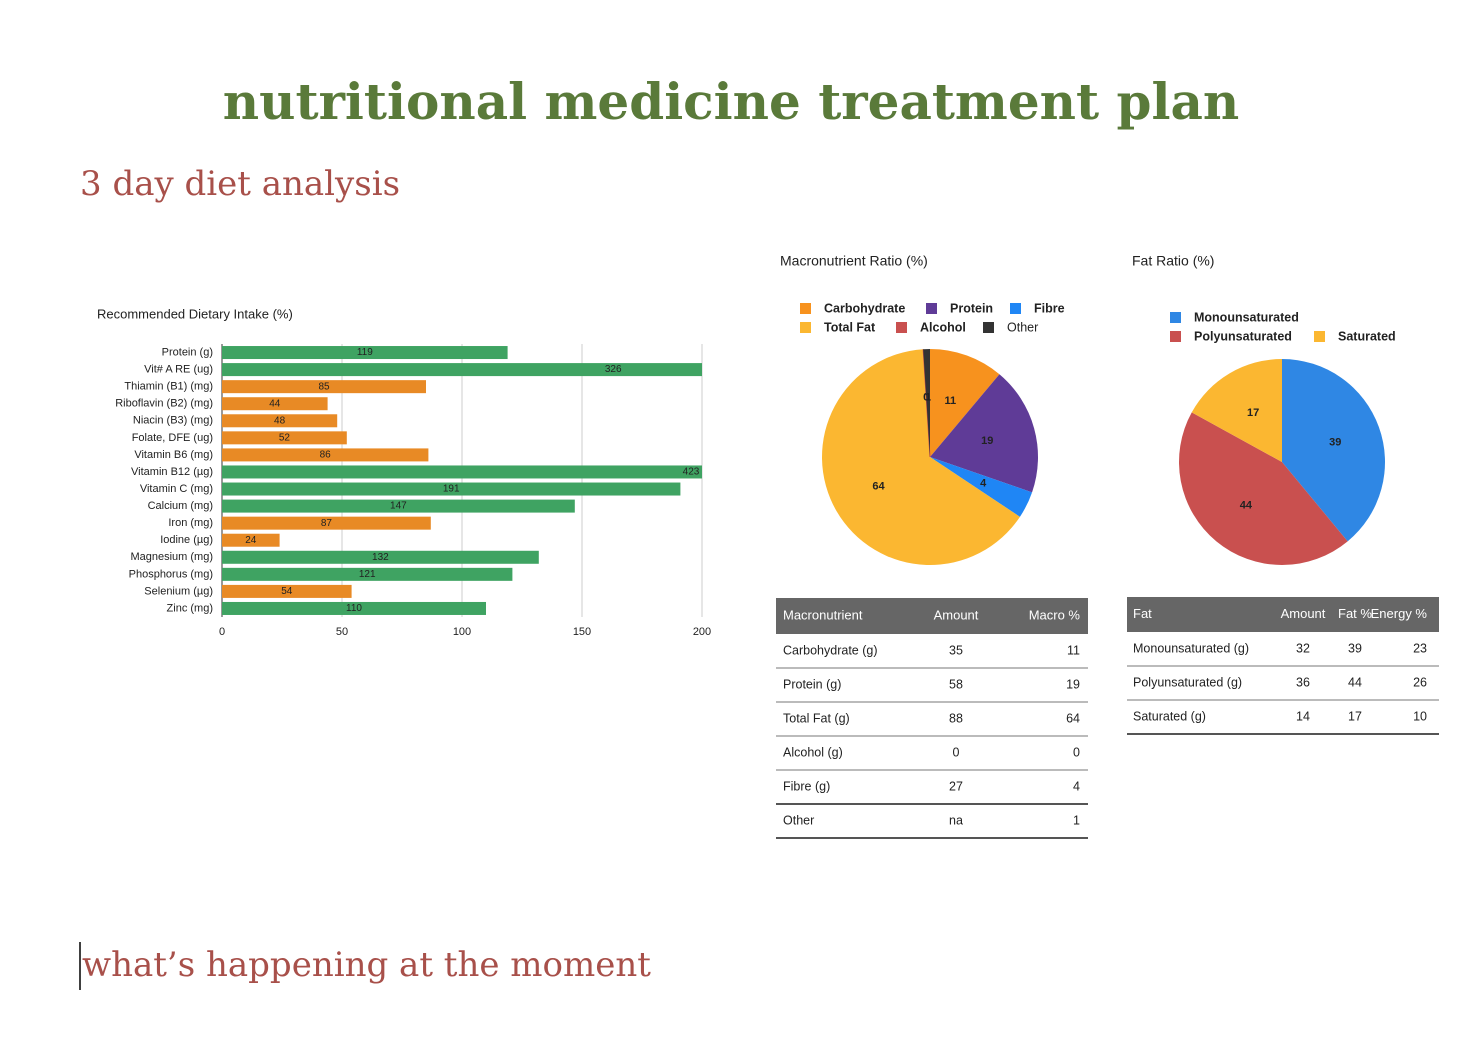 The width and height of the screenshot is (1462, 1042). Describe the element at coordinates (1335, 443) in the screenshot. I see `data-label: 39` at that location.